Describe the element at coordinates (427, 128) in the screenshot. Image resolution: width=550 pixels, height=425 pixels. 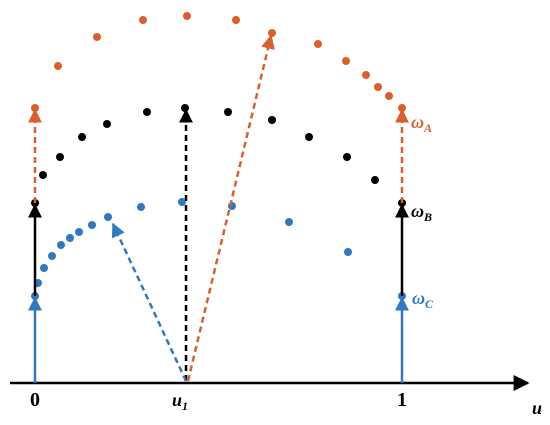
I see `label-sub: A` at that location.